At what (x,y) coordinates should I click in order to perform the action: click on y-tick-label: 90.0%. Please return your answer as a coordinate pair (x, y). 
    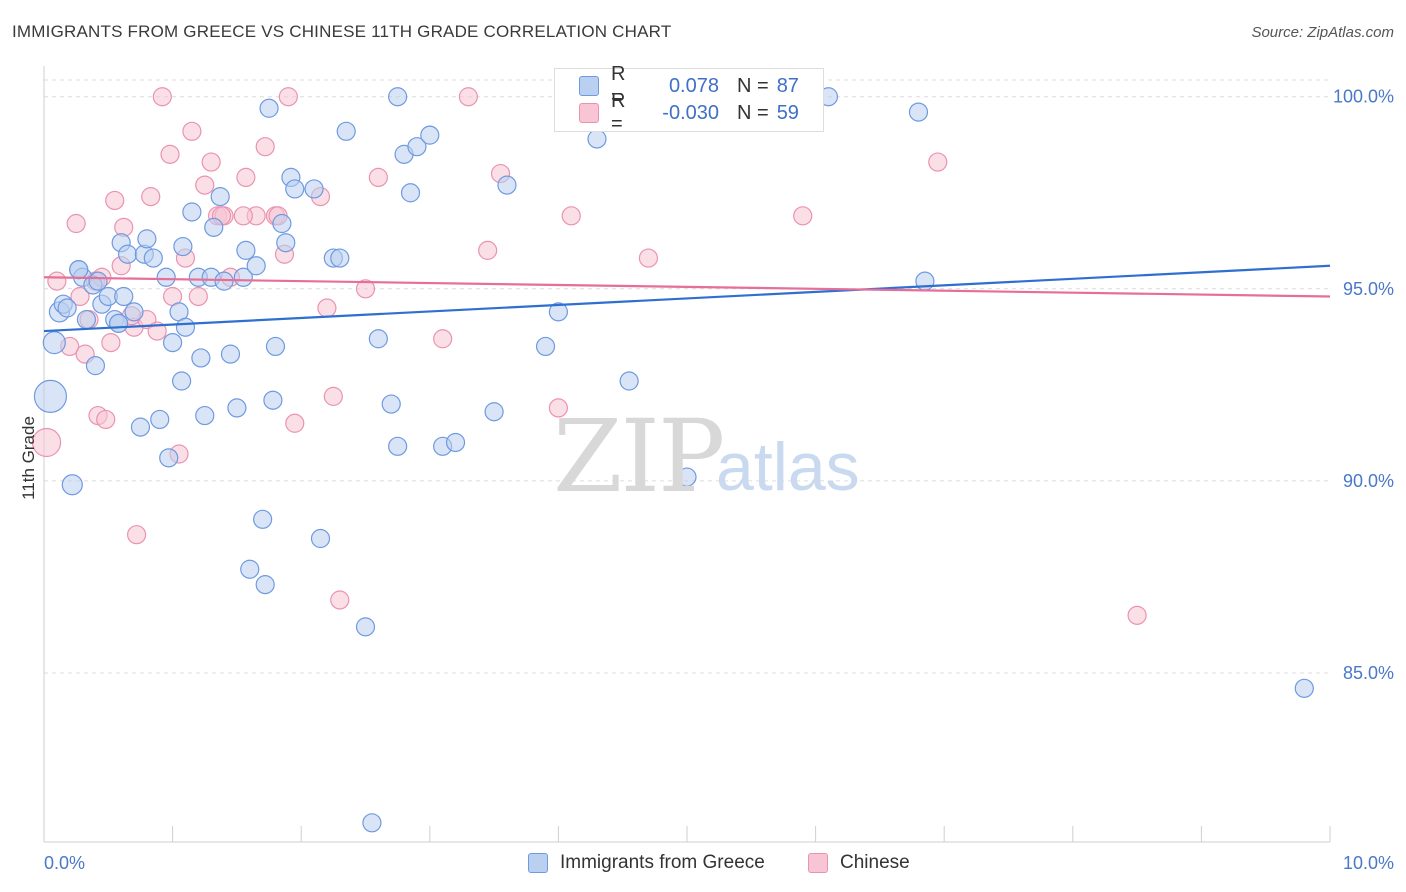
    Looking at the image, I should click on (1368, 481).